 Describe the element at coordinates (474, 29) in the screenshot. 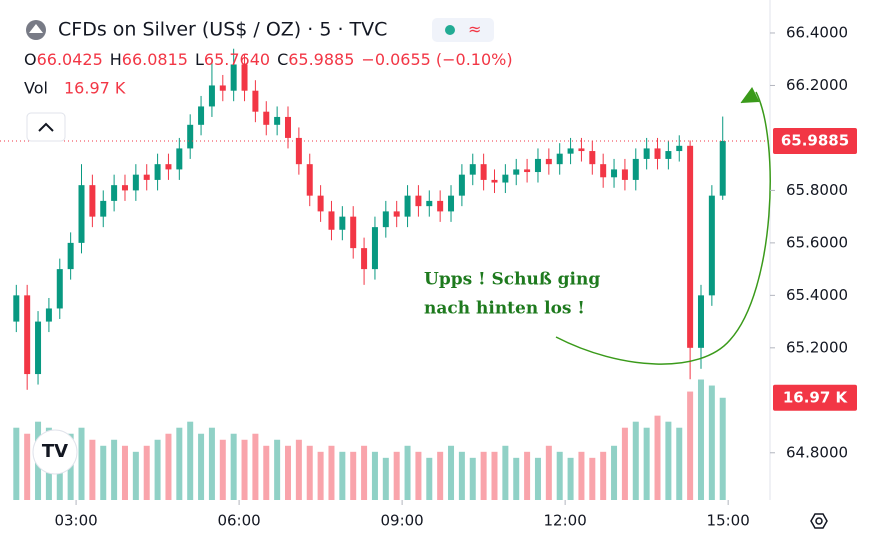

I see `status-wave: ≈` at that location.